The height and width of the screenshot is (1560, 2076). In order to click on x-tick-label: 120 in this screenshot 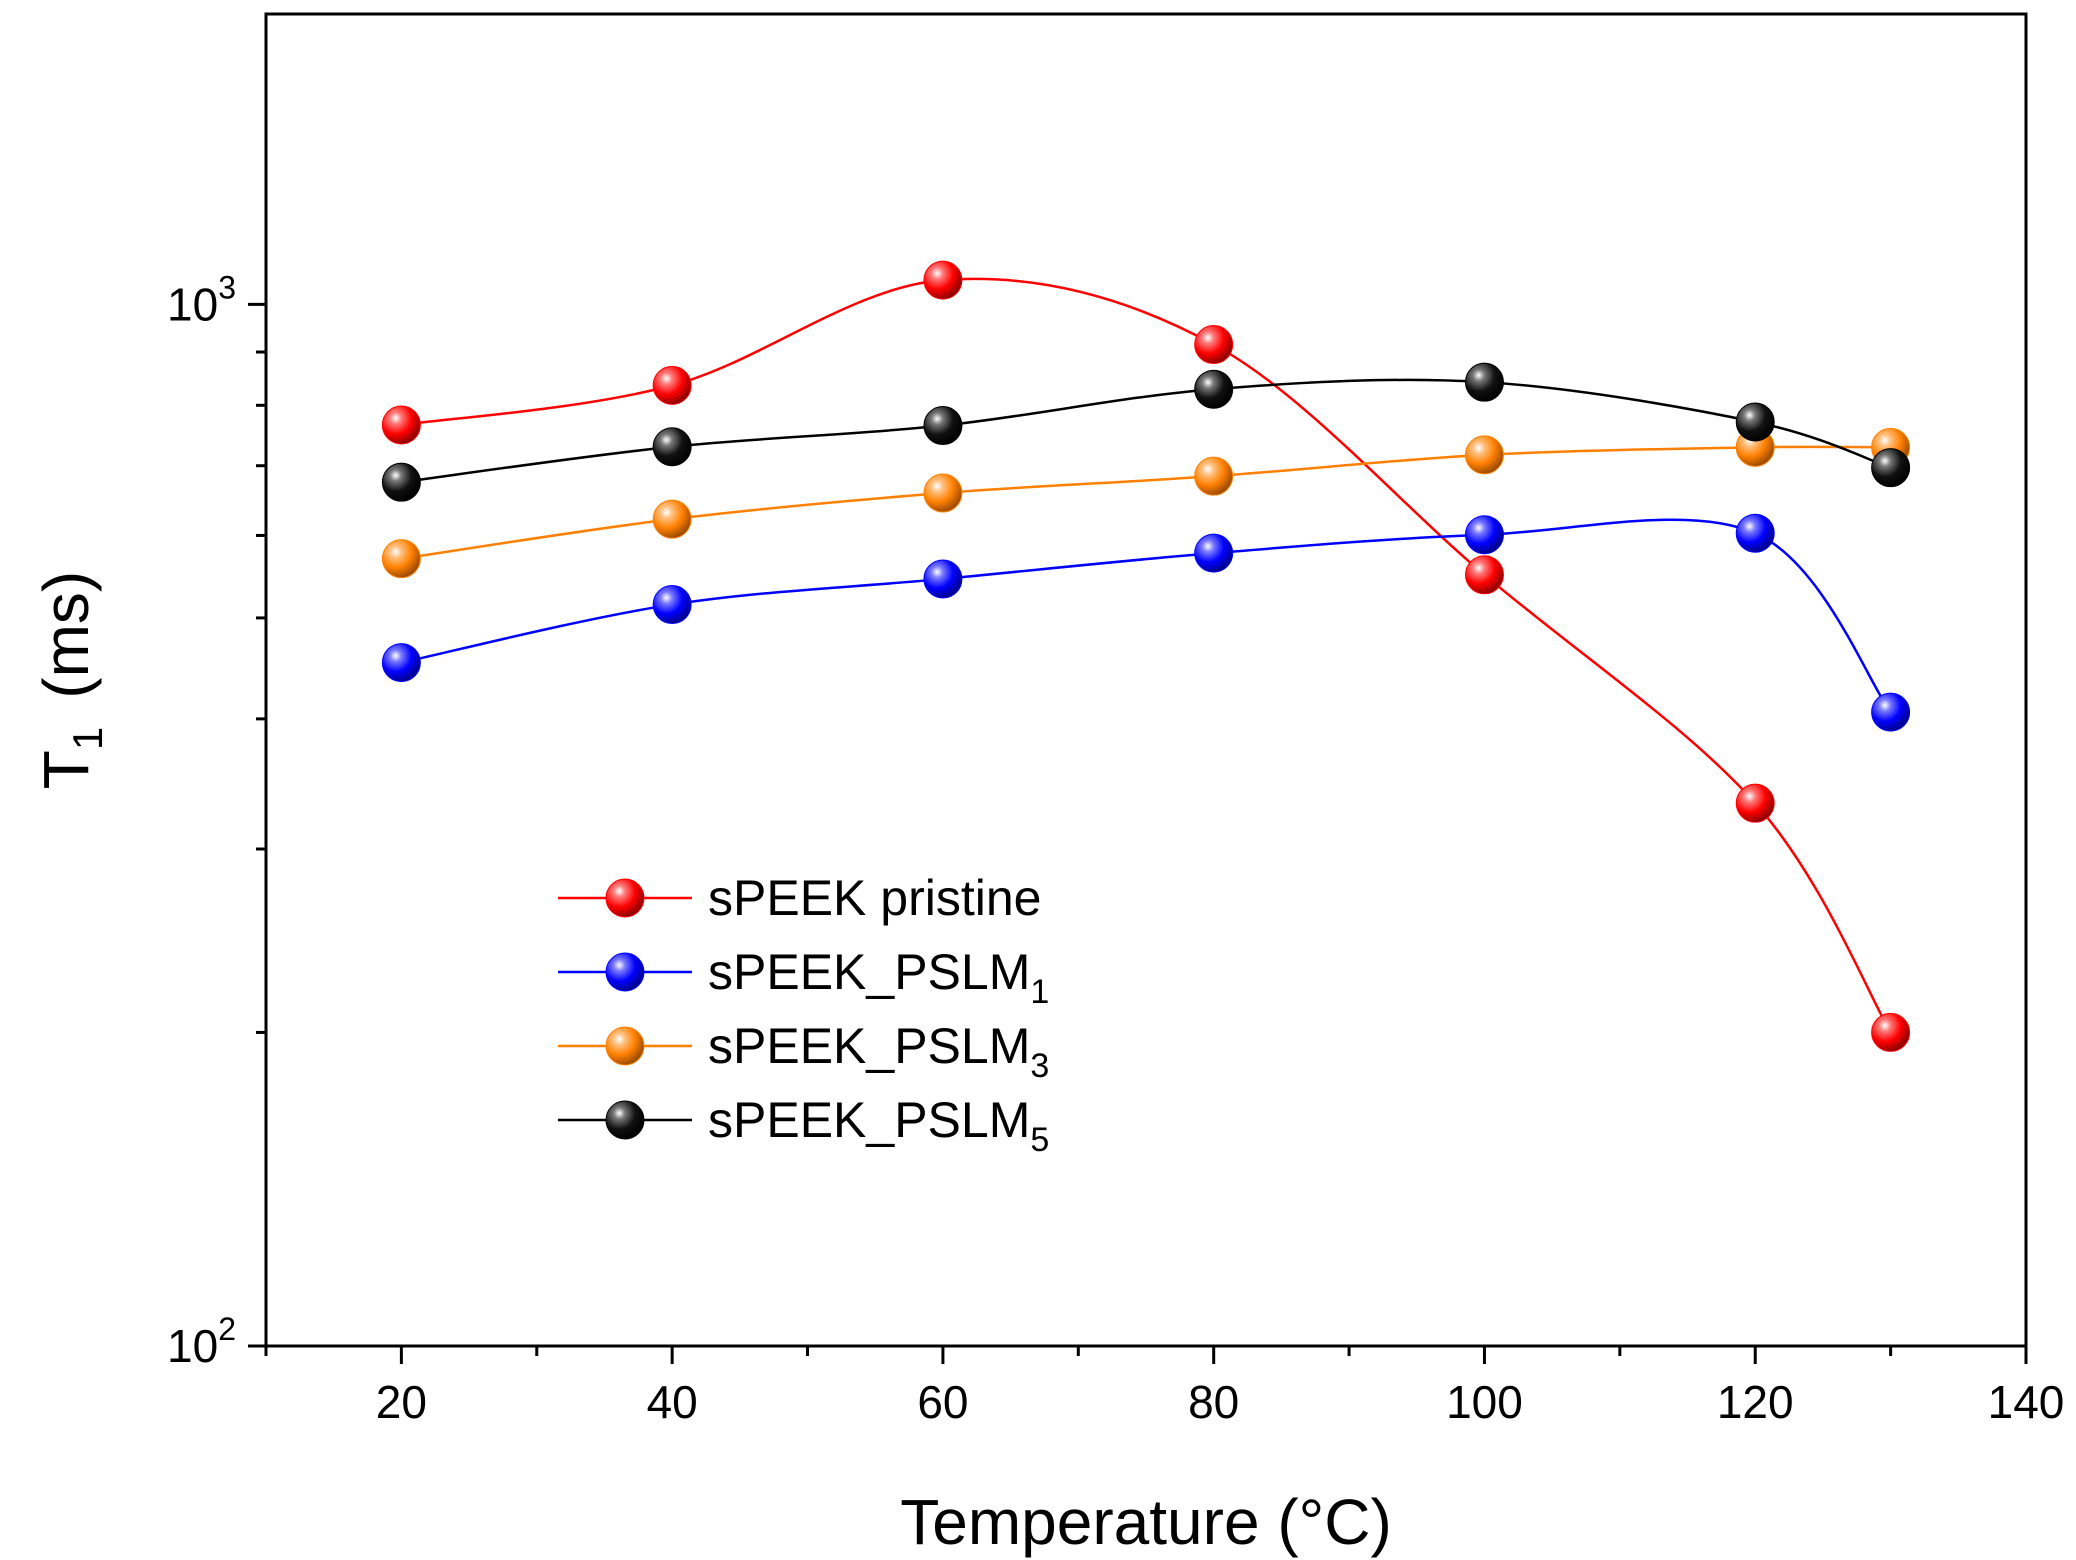, I will do `click(1755, 1402)`.